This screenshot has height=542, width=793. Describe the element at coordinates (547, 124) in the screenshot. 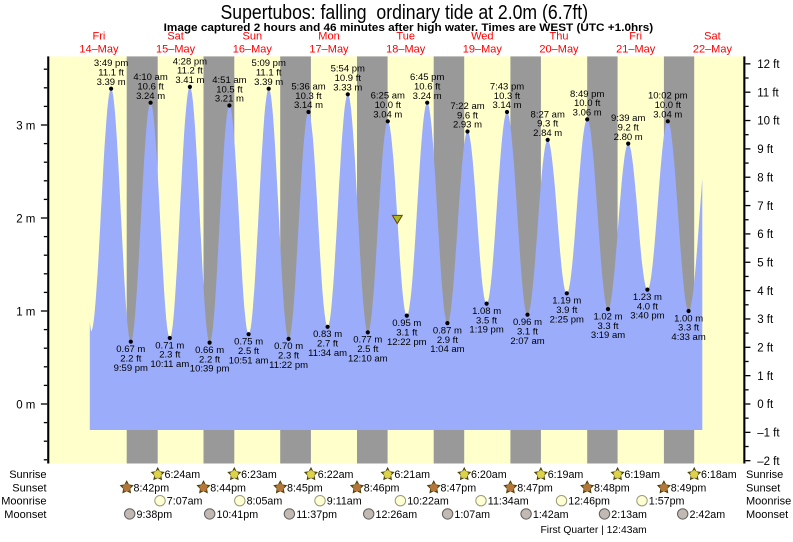

I see `svg-text: 9.3 ft` at that location.